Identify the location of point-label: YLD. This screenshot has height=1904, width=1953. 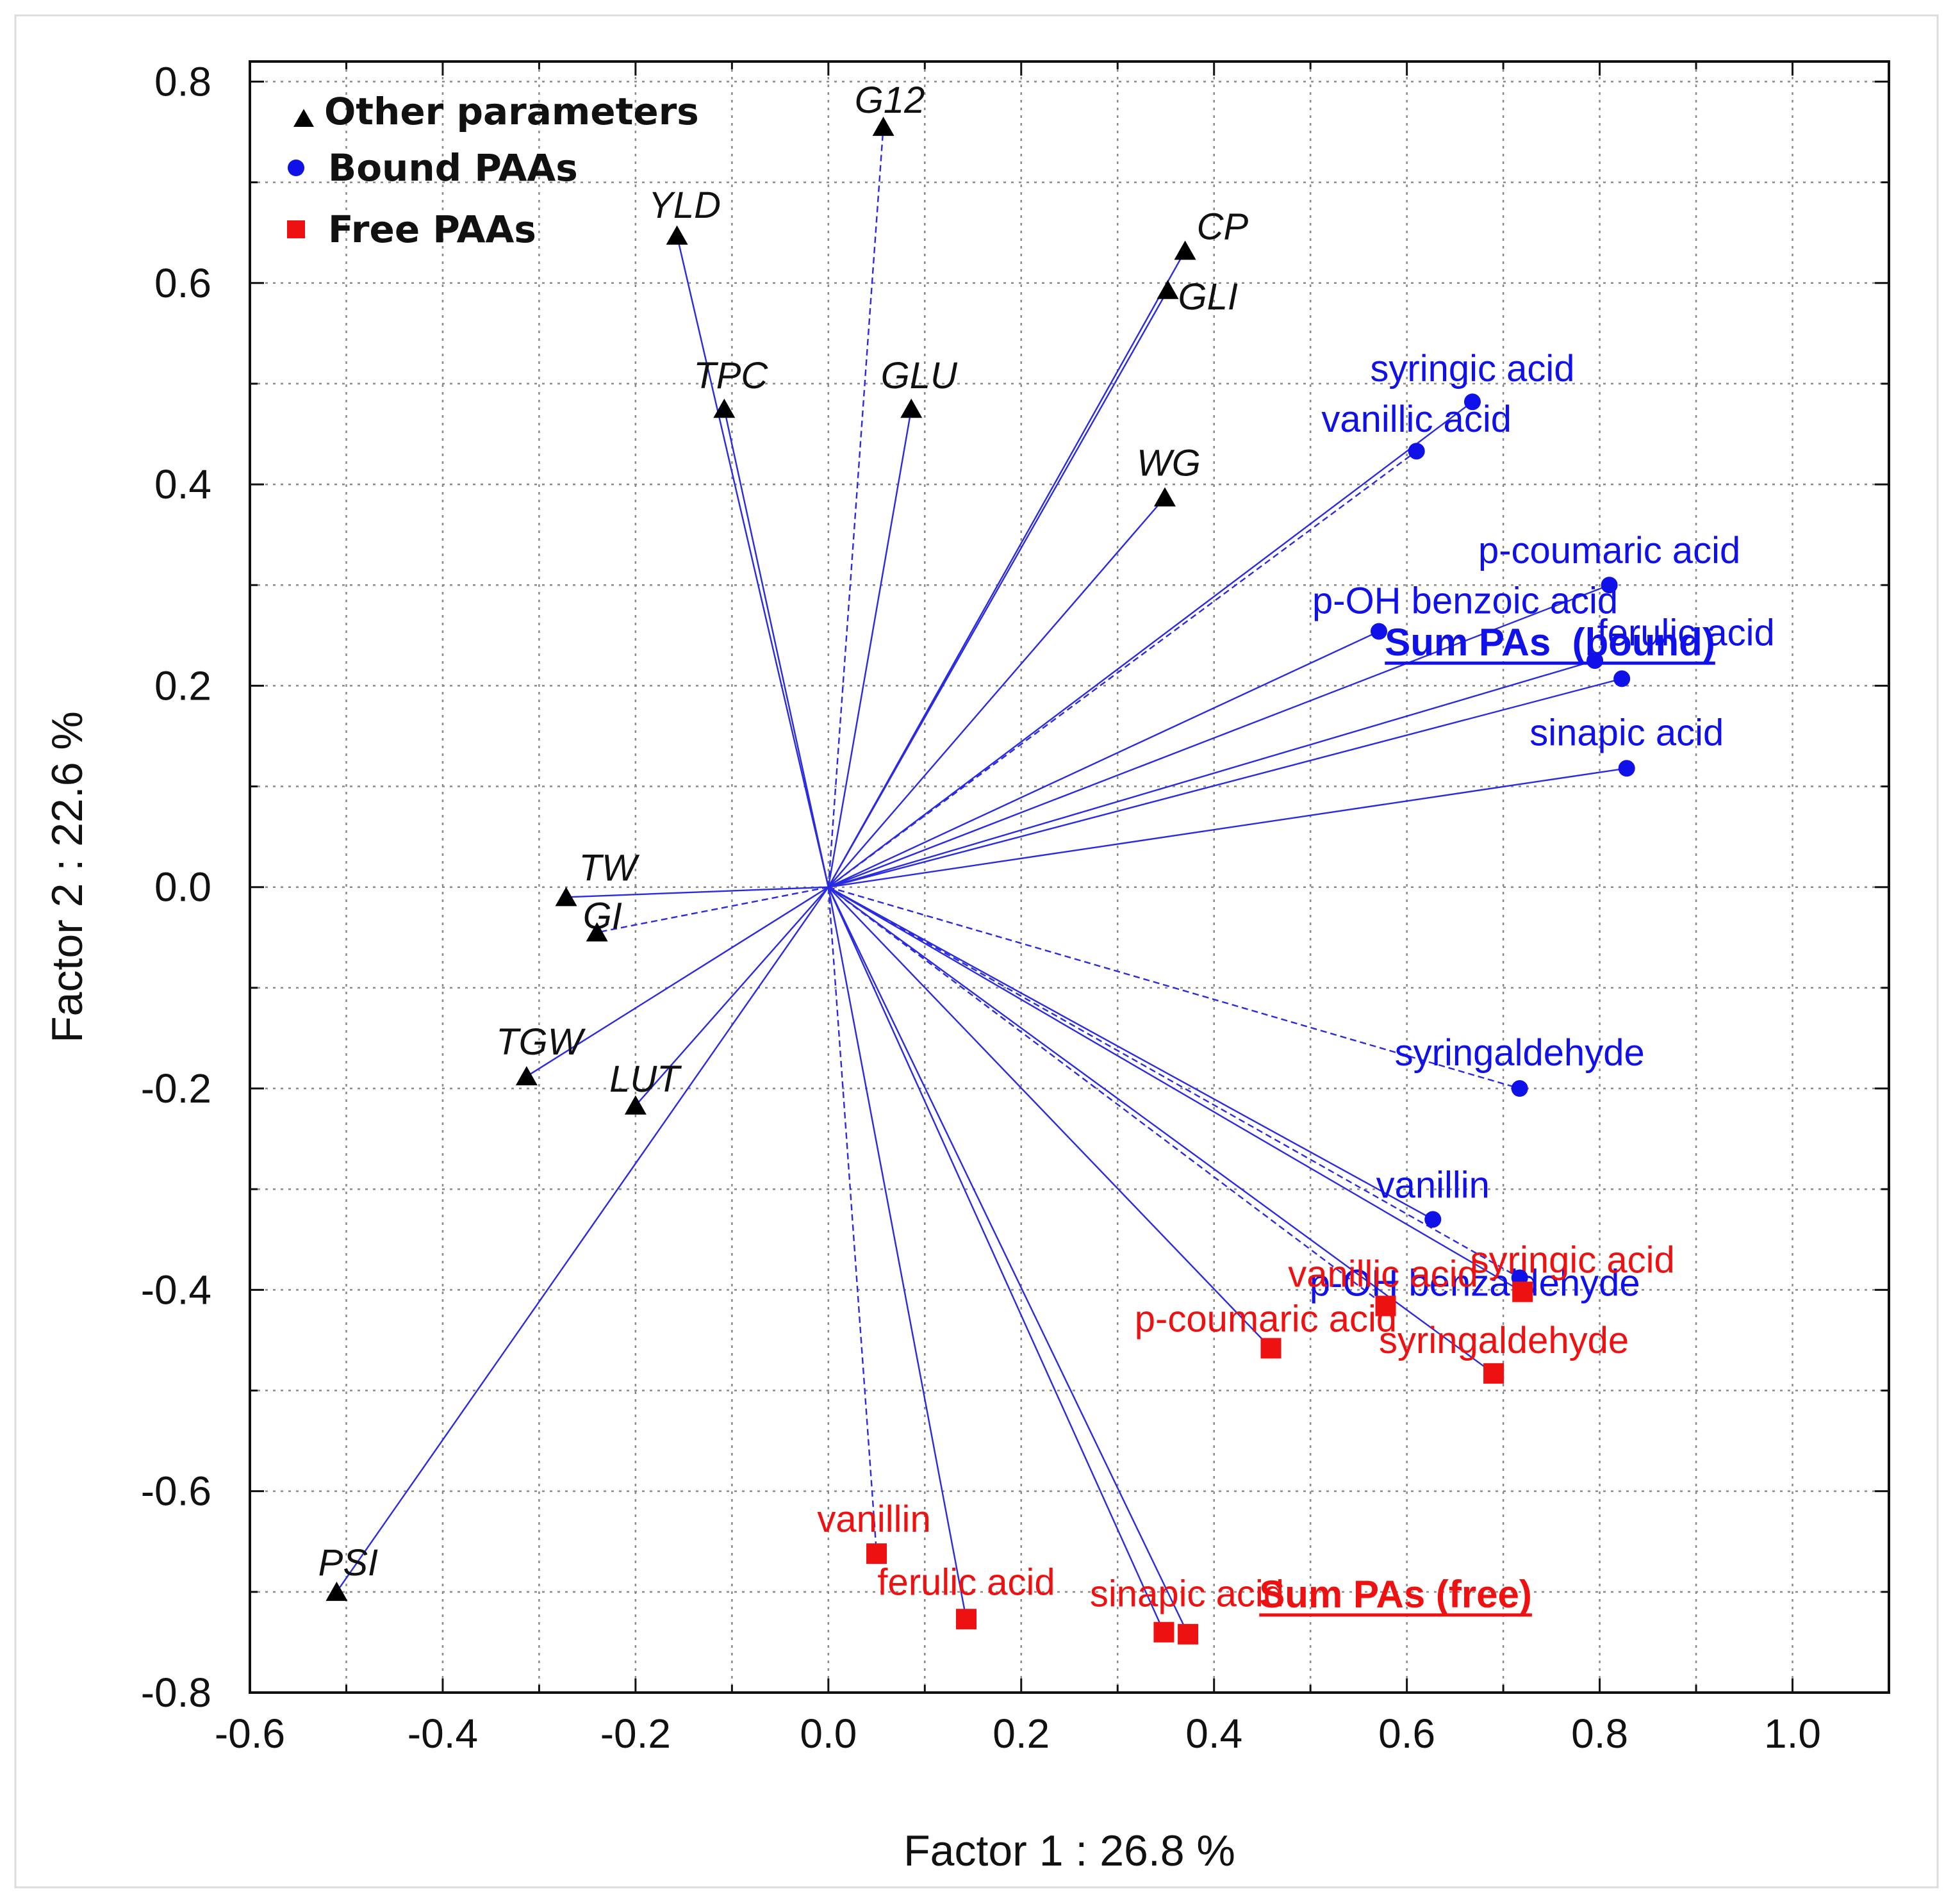
(684, 205).